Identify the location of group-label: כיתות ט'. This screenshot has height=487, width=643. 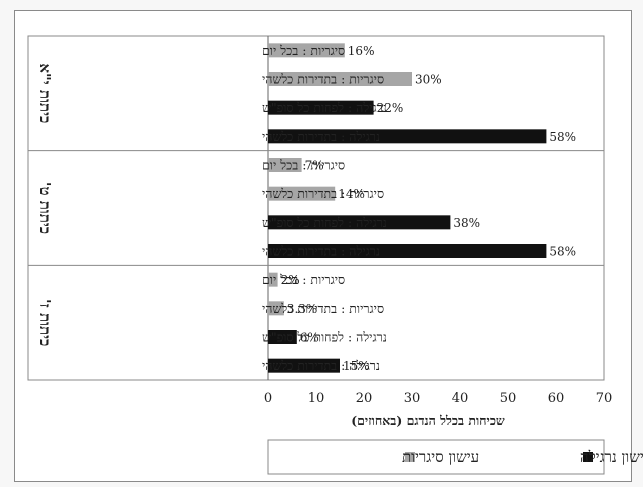
(45, 208).